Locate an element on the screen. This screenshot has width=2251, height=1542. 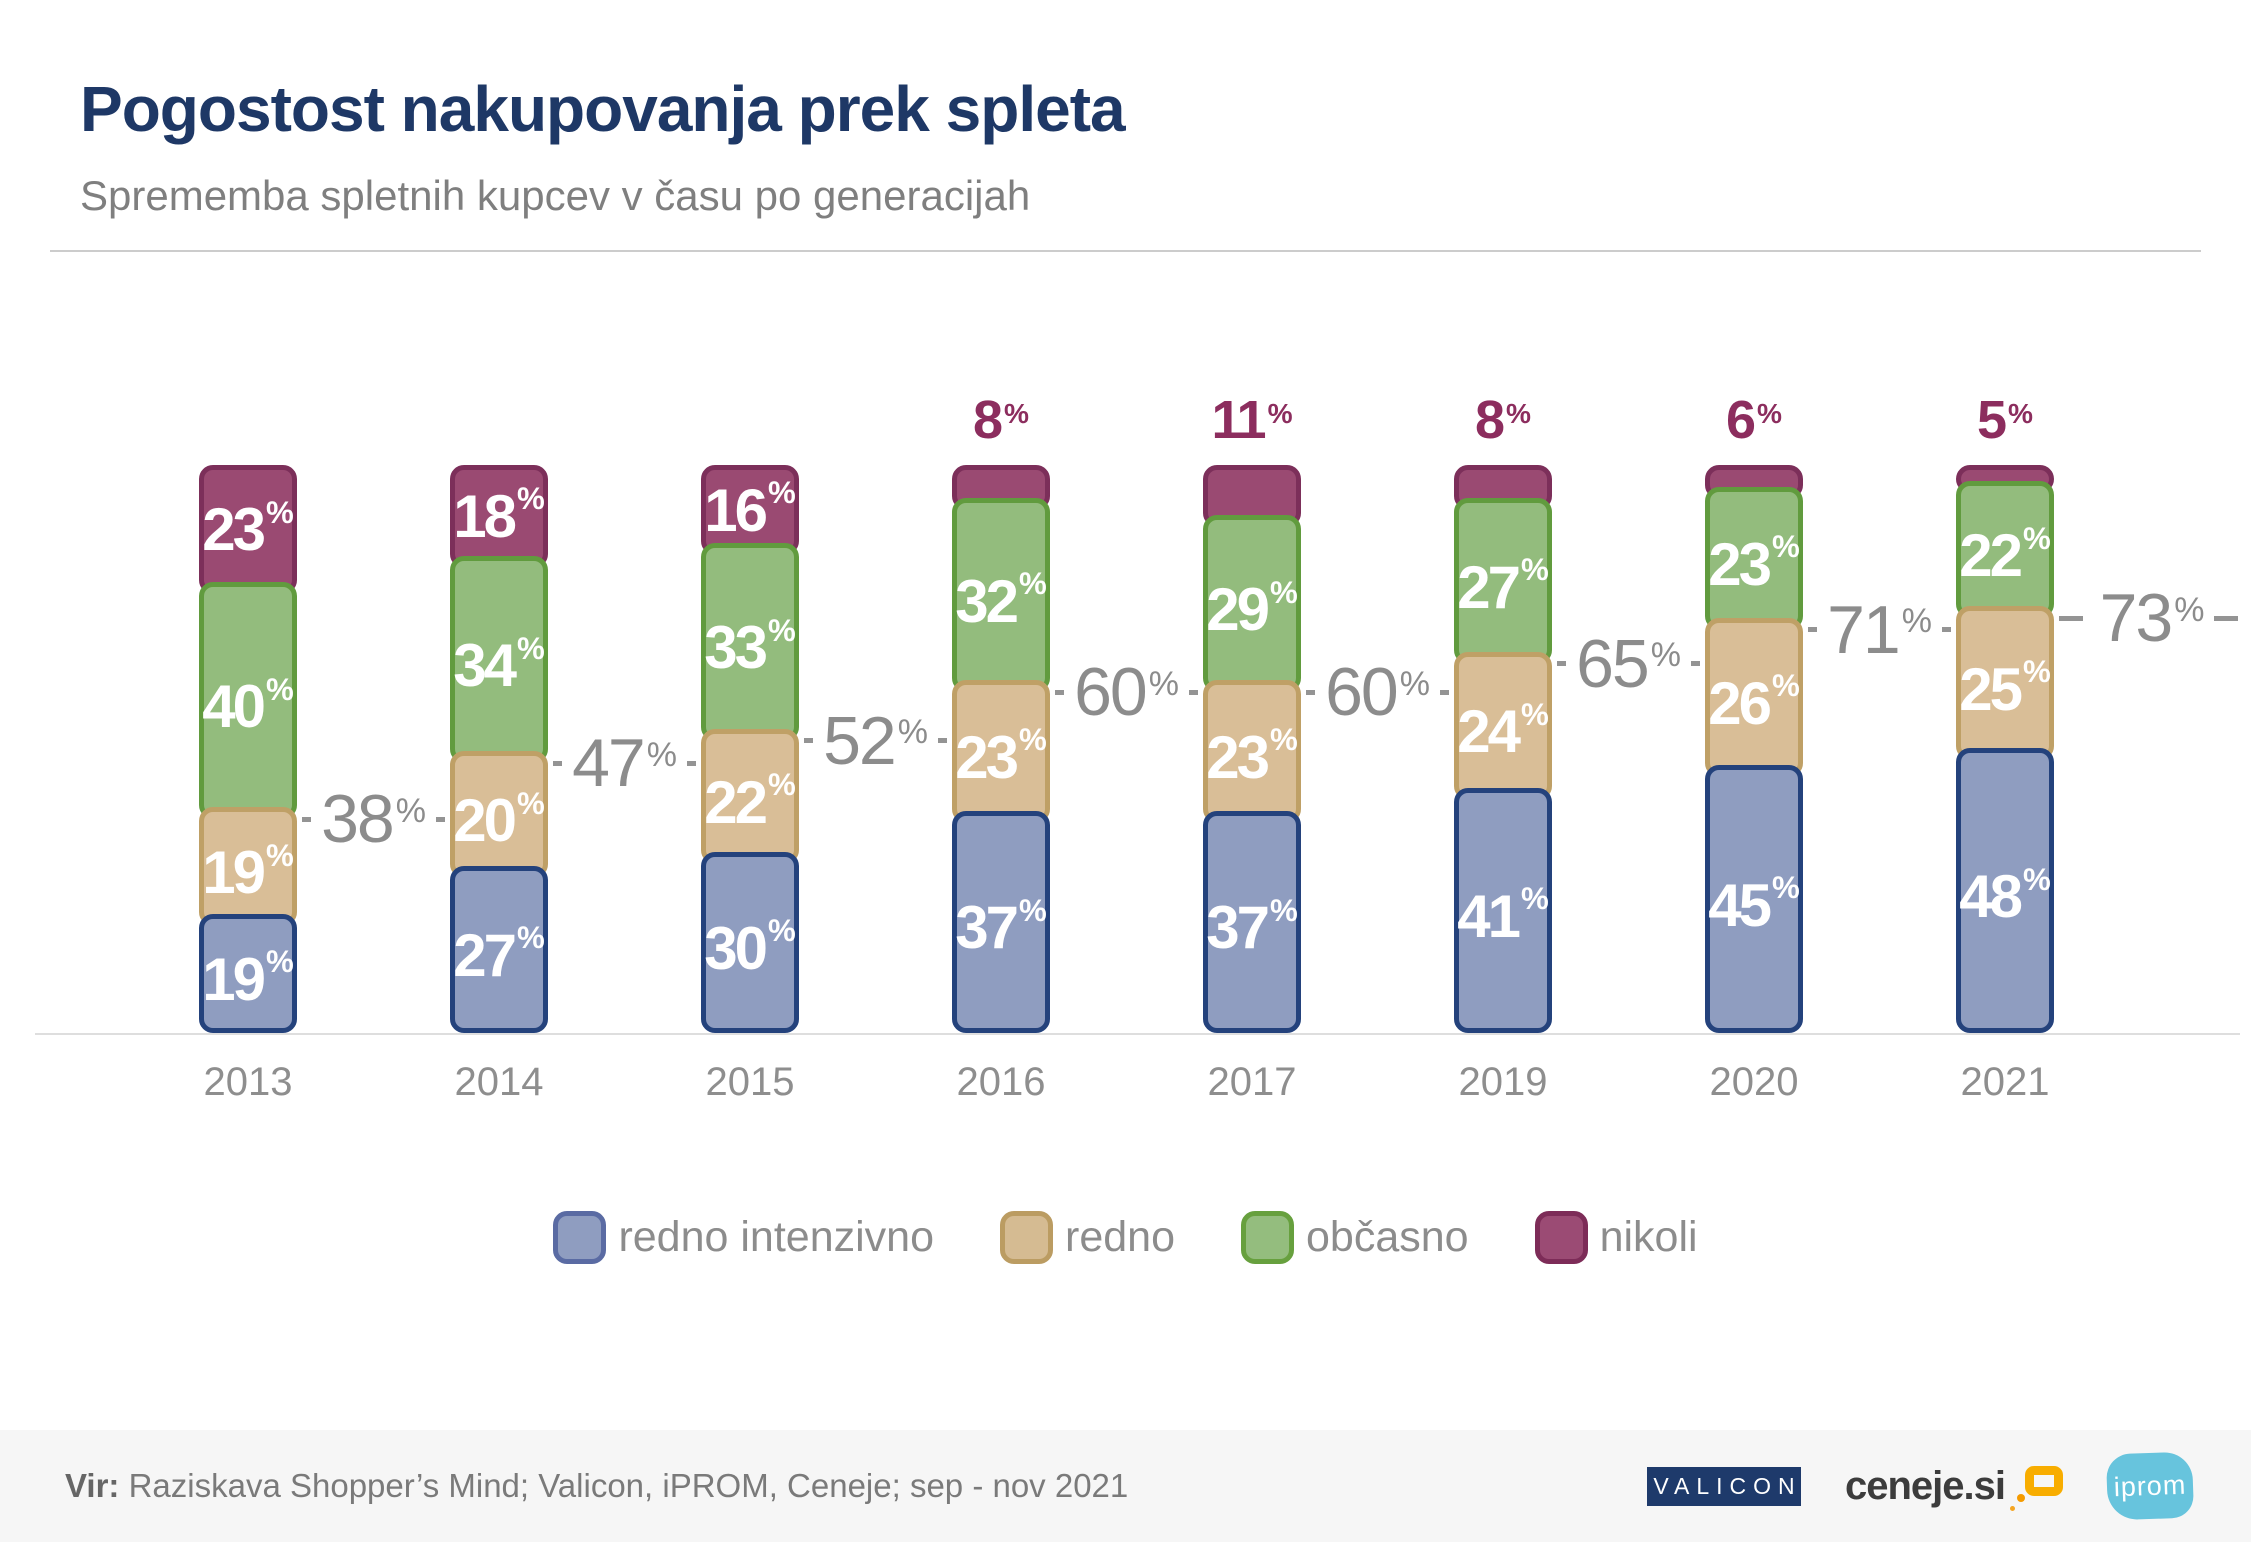
value-label-above-2021: 5% is located at coordinates (2004, 420).